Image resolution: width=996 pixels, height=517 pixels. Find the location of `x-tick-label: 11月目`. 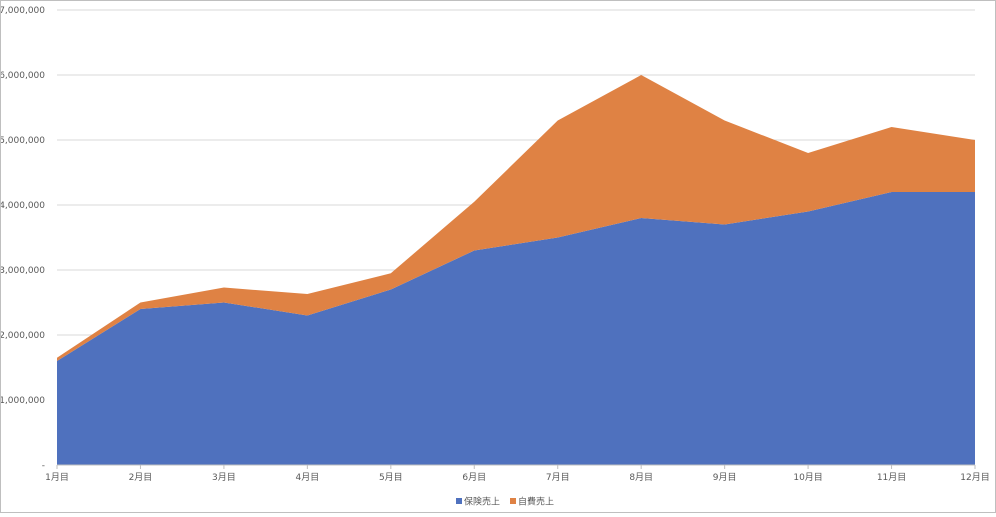

x-tick-label: 11月目 is located at coordinates (891, 477).